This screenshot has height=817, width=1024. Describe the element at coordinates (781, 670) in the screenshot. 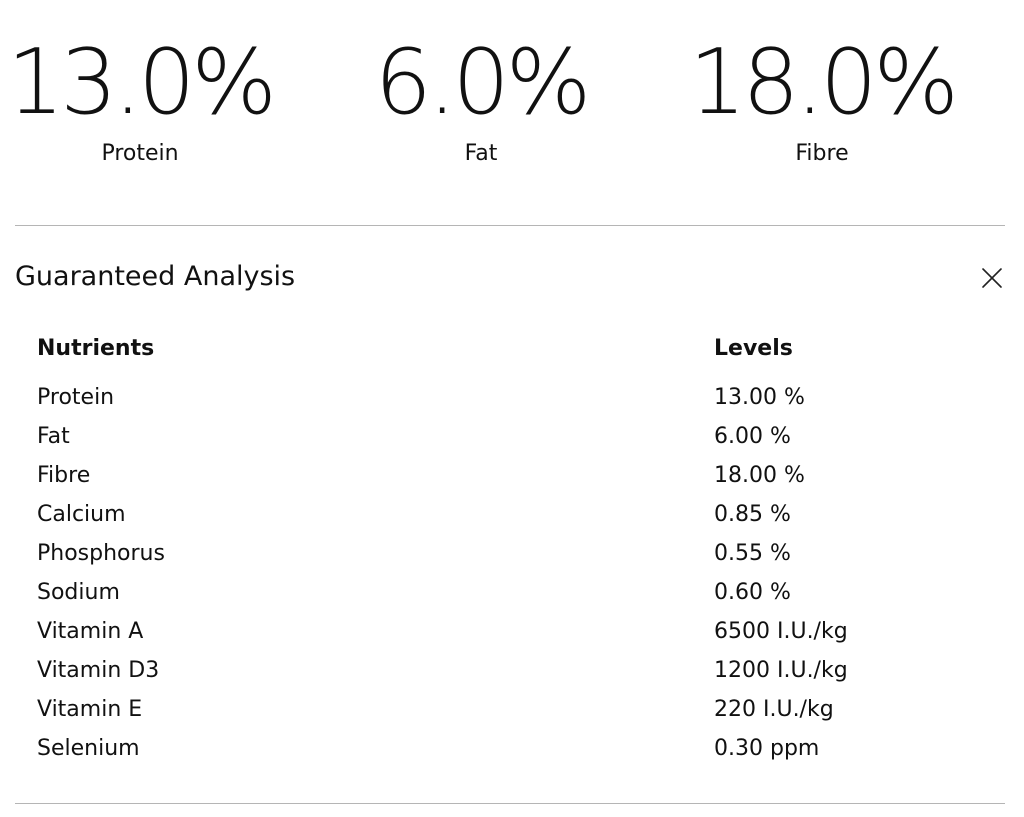

I see `nutrient-level: 1200 I.U./kg` at that location.